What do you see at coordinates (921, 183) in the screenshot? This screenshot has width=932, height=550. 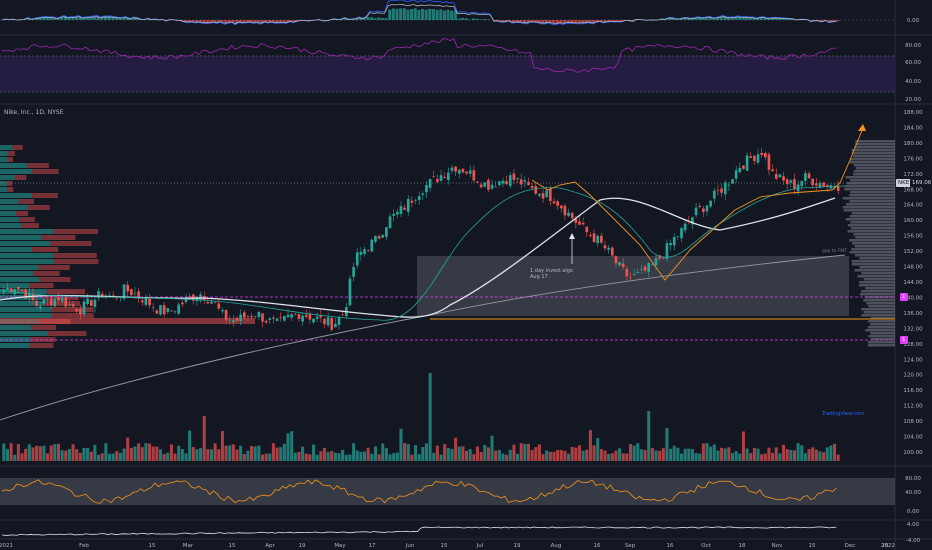 I see `price-tag-value: 169.06` at bounding box center [921, 183].